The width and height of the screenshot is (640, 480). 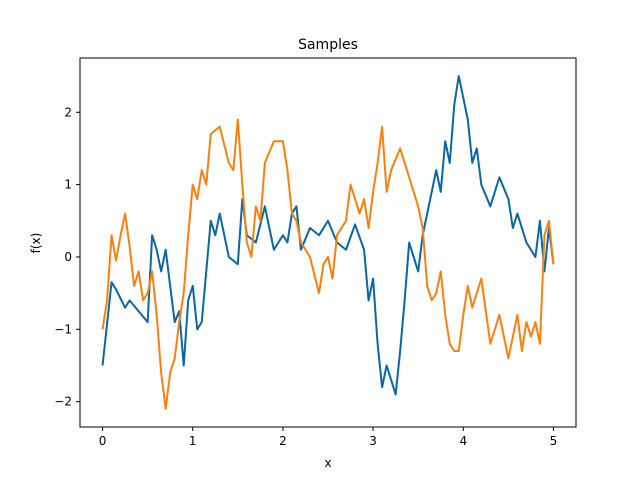 I want to click on y-tick-label: 2, so click(x=68, y=112).